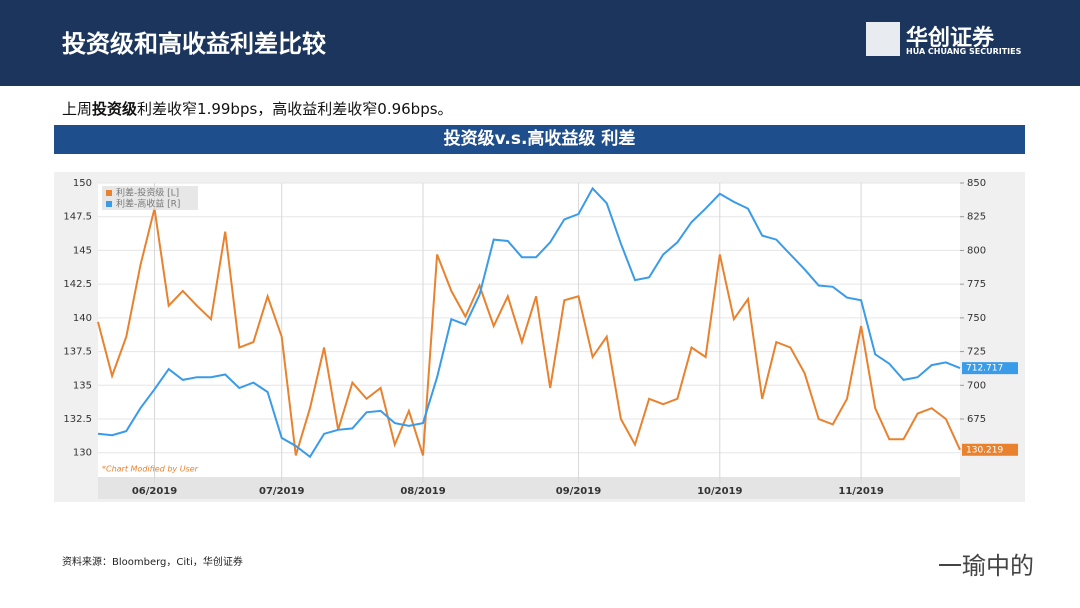  I want to click on y2-tick-label: 700, so click(976, 385).